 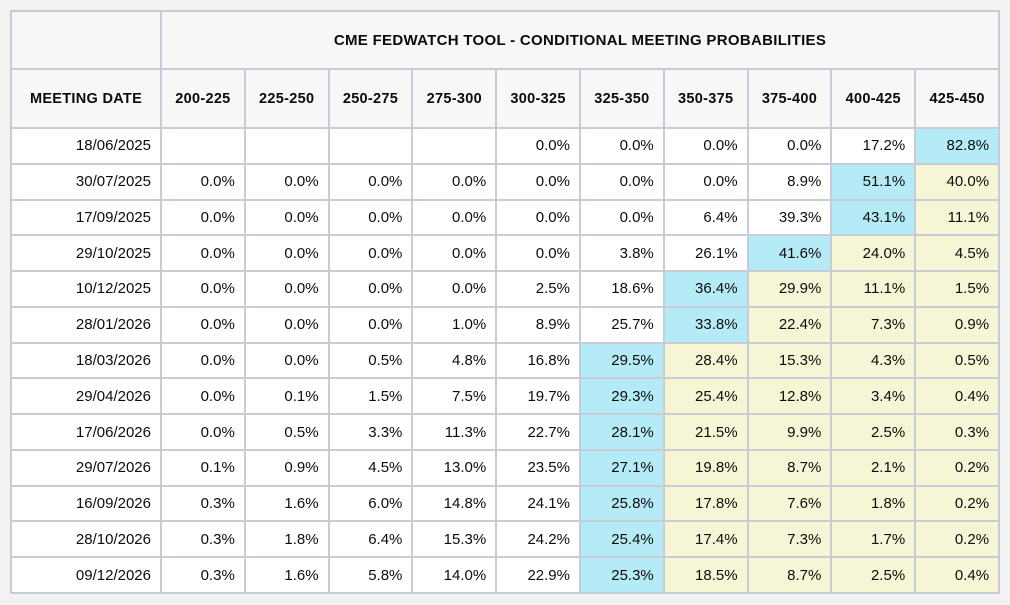 I want to click on prob-cell: 1.6%, so click(x=286, y=503).